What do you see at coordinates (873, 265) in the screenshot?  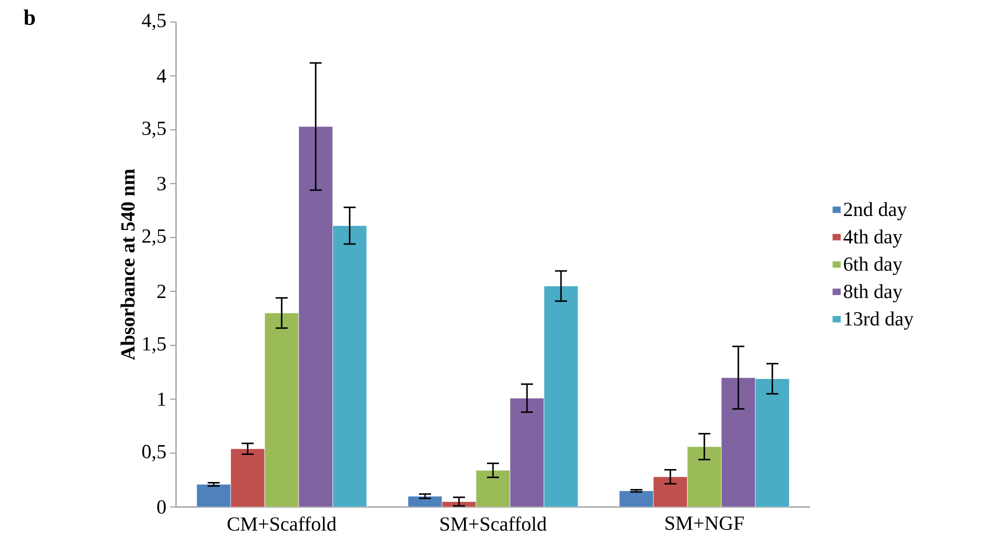 I see `legend-label: 6th day` at bounding box center [873, 265].